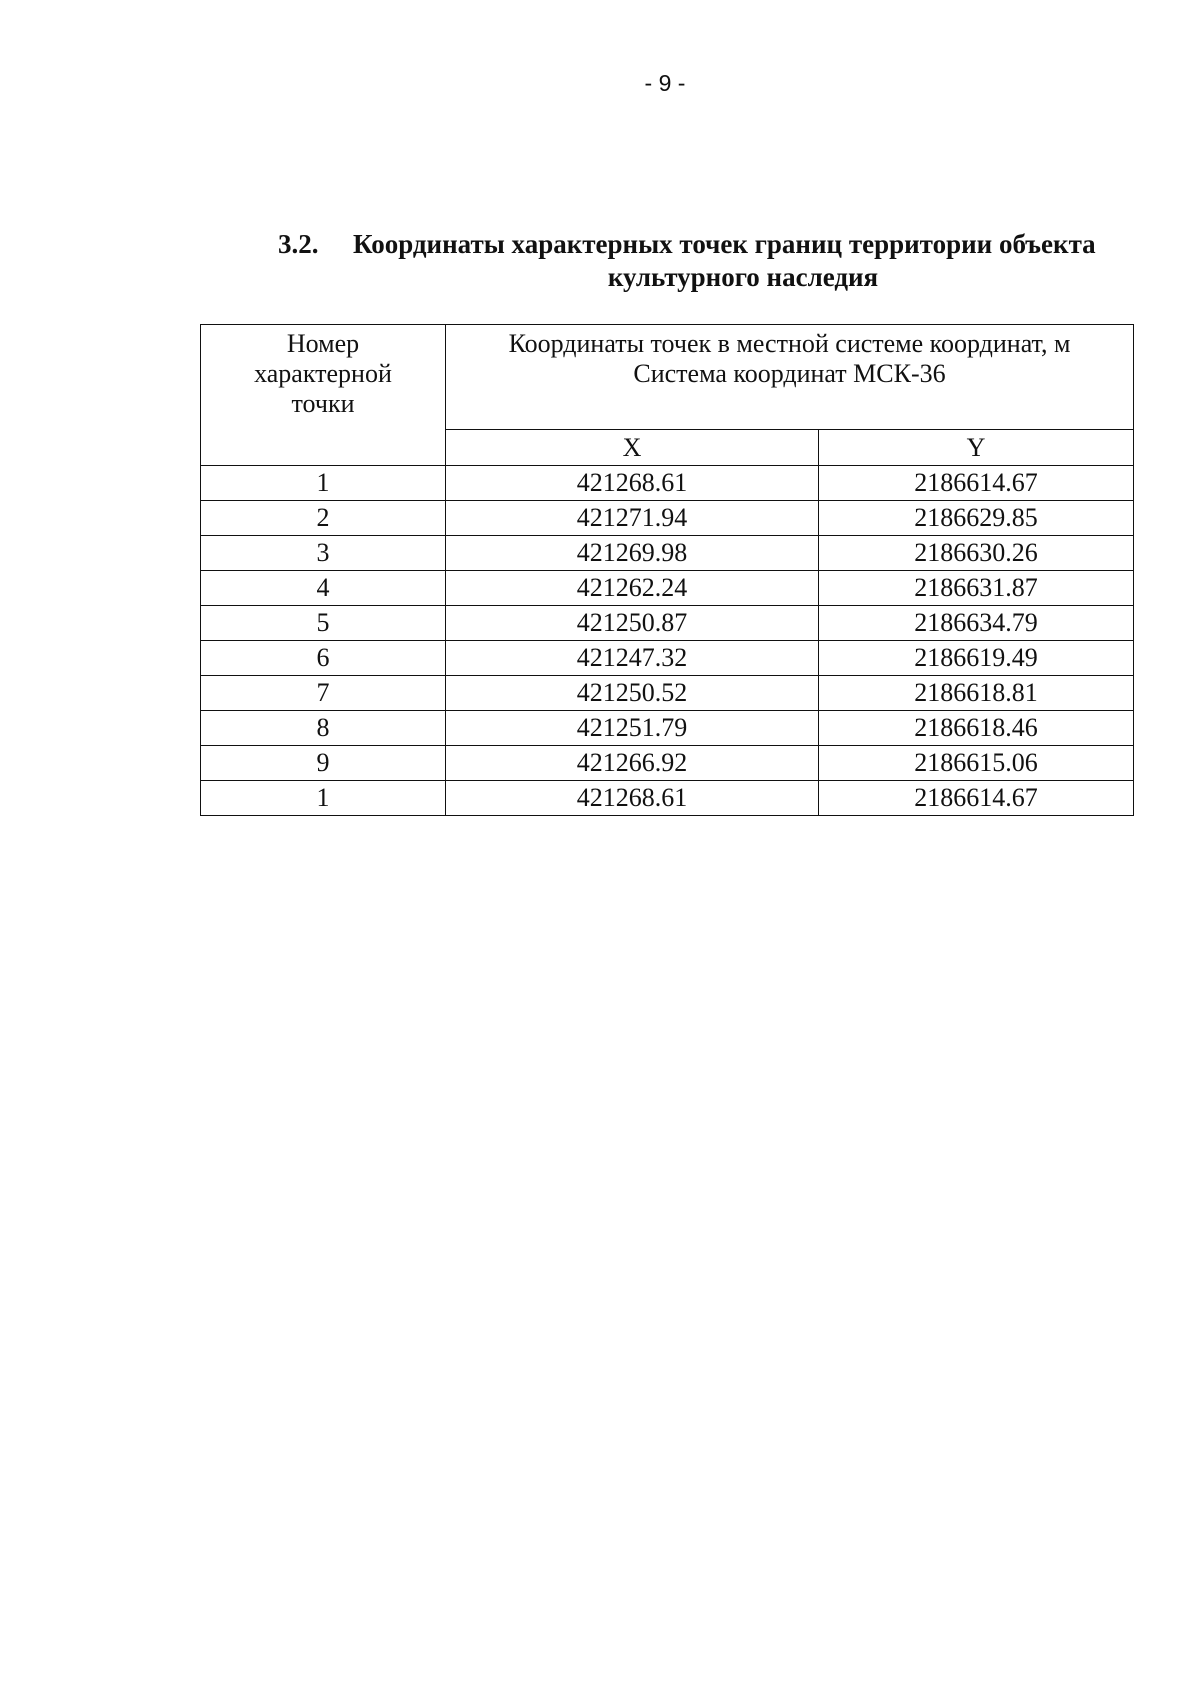 This screenshot has width=1200, height=1705. What do you see at coordinates (323, 343) in the screenshot?
I see `header-text: Номер` at bounding box center [323, 343].